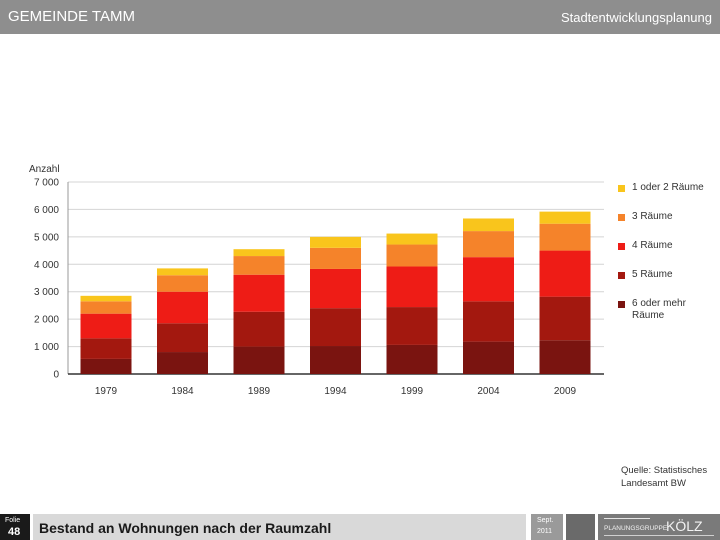  What do you see at coordinates (659, 309) in the screenshot?
I see `legend-label: 6 oder mehr Räume` at bounding box center [659, 309].